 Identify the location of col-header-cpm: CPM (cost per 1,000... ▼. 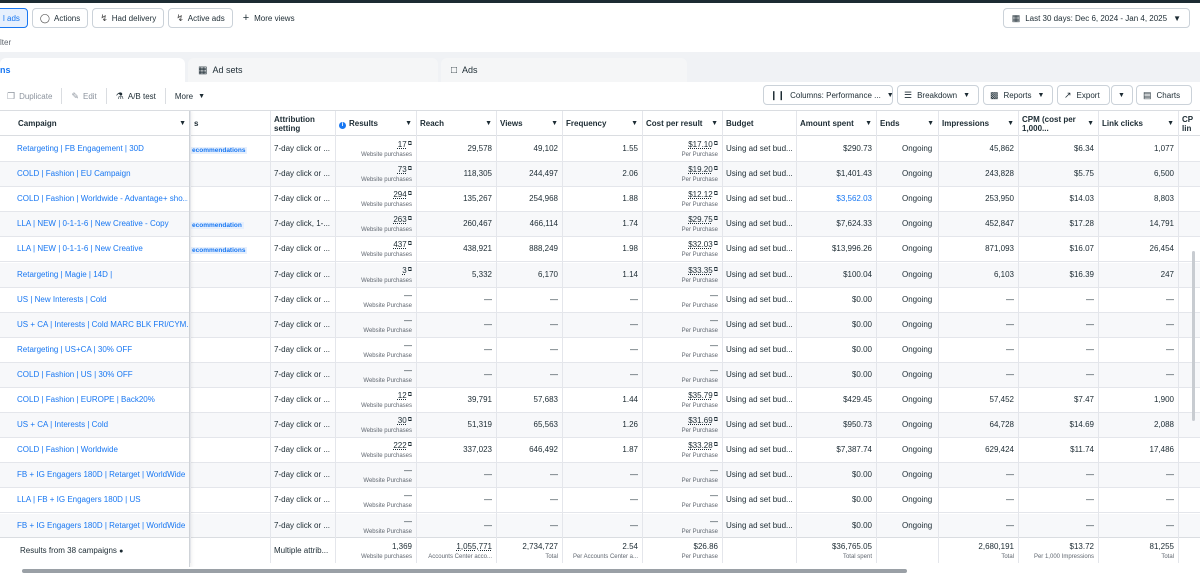
(1058, 123).